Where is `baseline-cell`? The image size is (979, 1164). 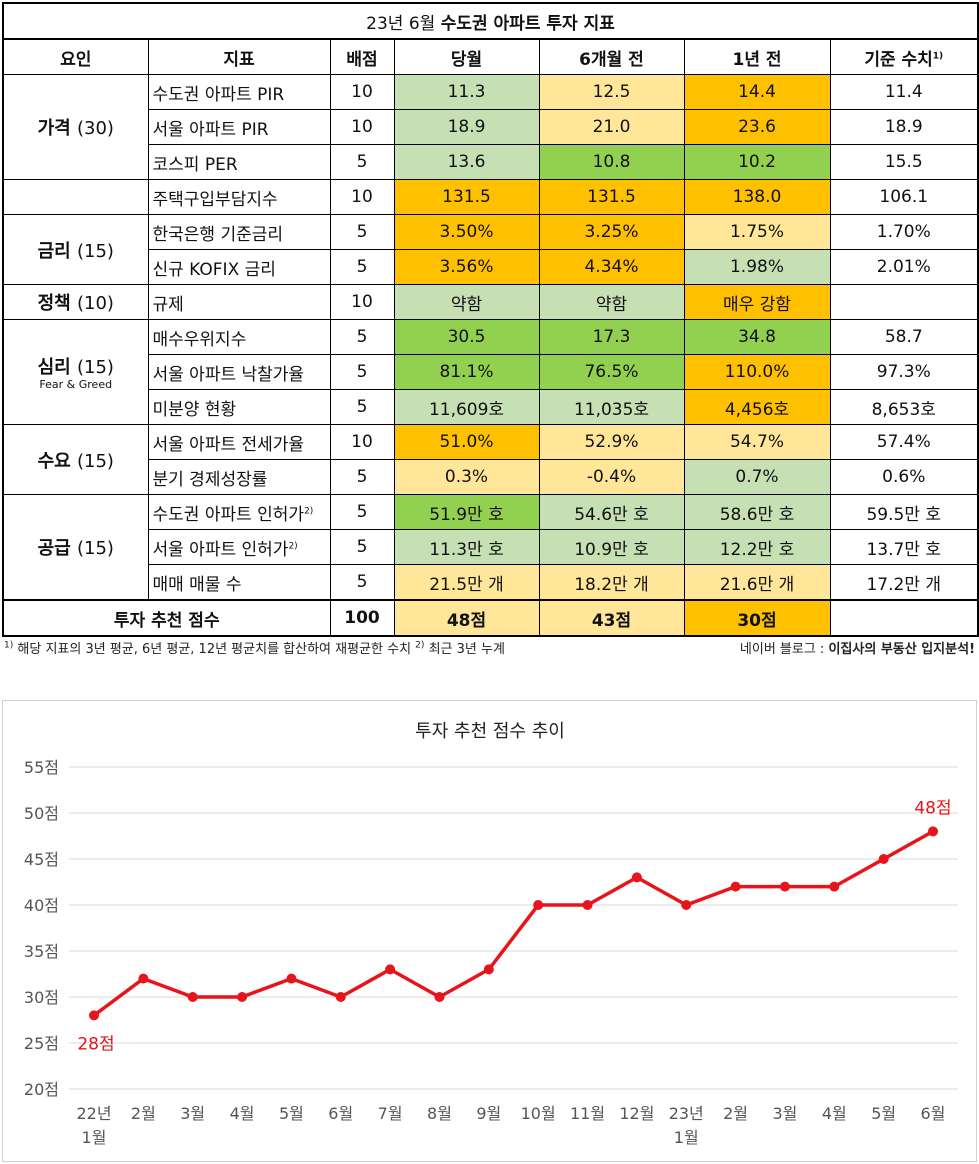 baseline-cell is located at coordinates (904, 302).